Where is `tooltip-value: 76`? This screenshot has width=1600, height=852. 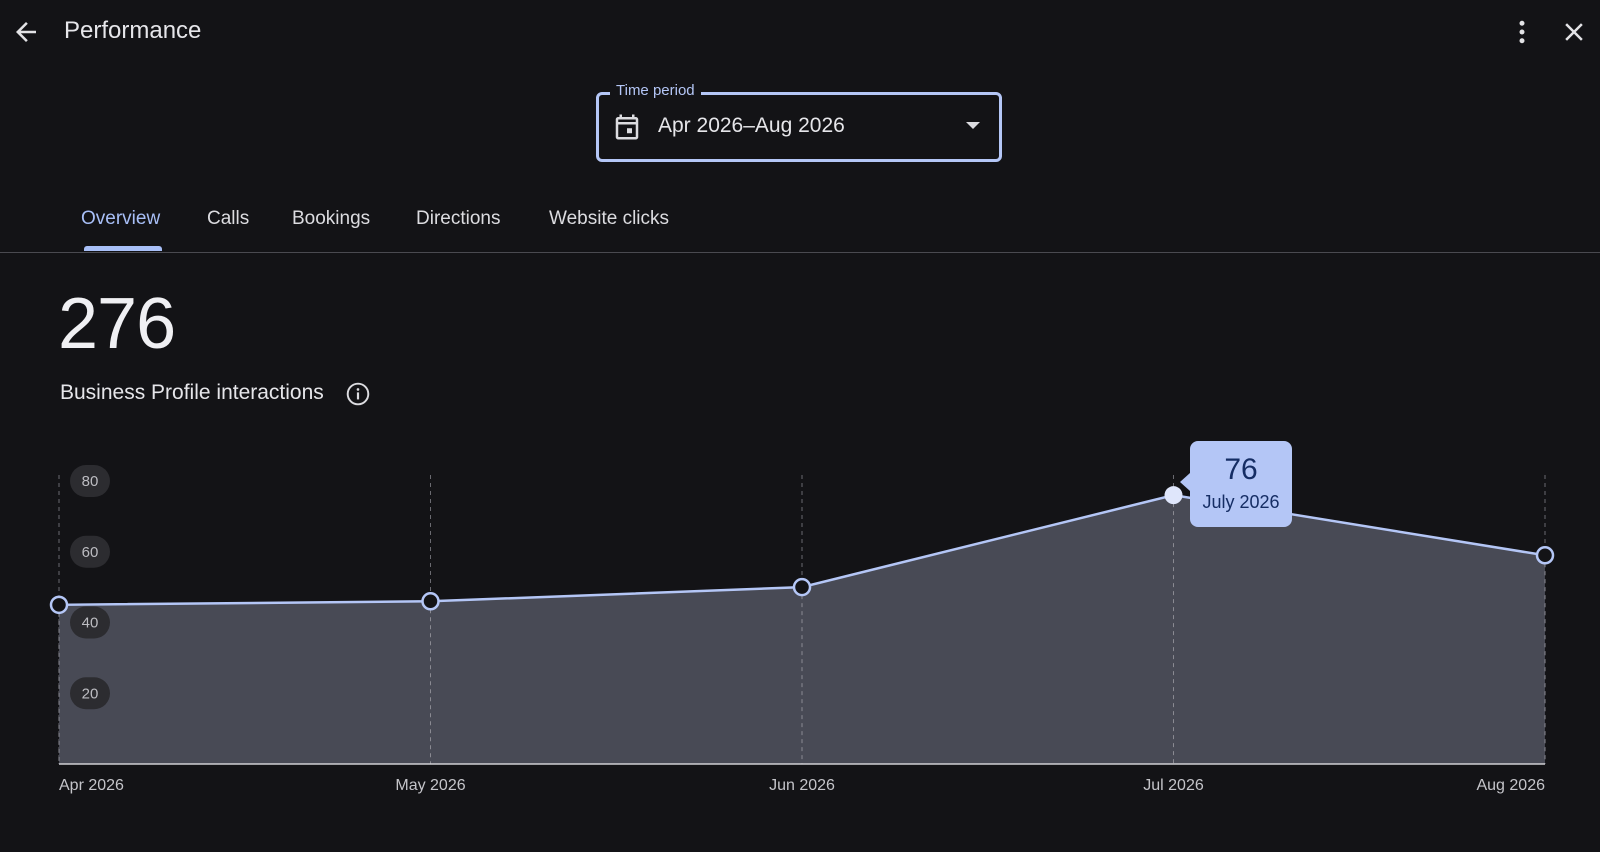 tooltip-value: 76 is located at coordinates (1241, 469).